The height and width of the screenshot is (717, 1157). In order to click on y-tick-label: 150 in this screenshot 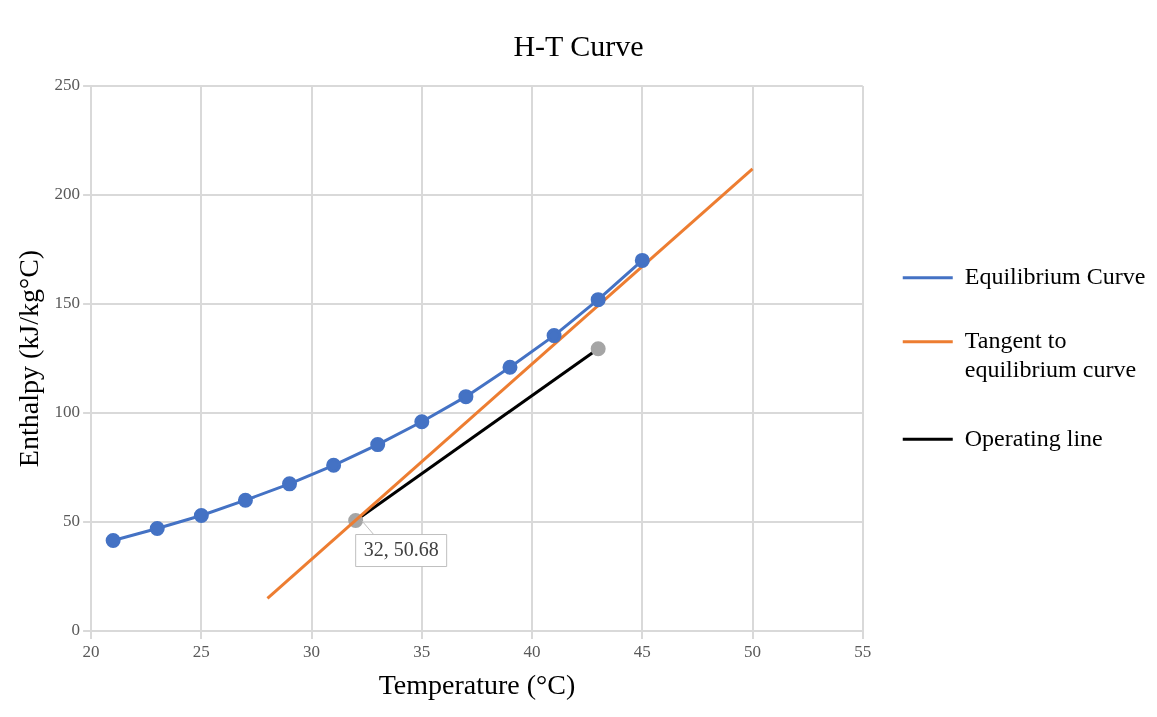, I will do `click(67, 303)`.